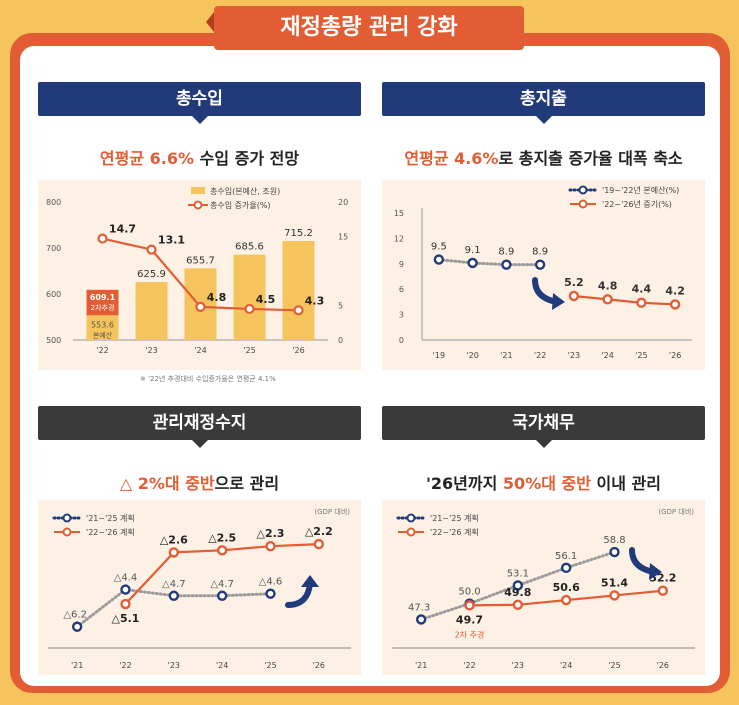 The height and width of the screenshot is (705, 739). I want to click on panel-header-label: 관리재정수지, so click(199, 423).